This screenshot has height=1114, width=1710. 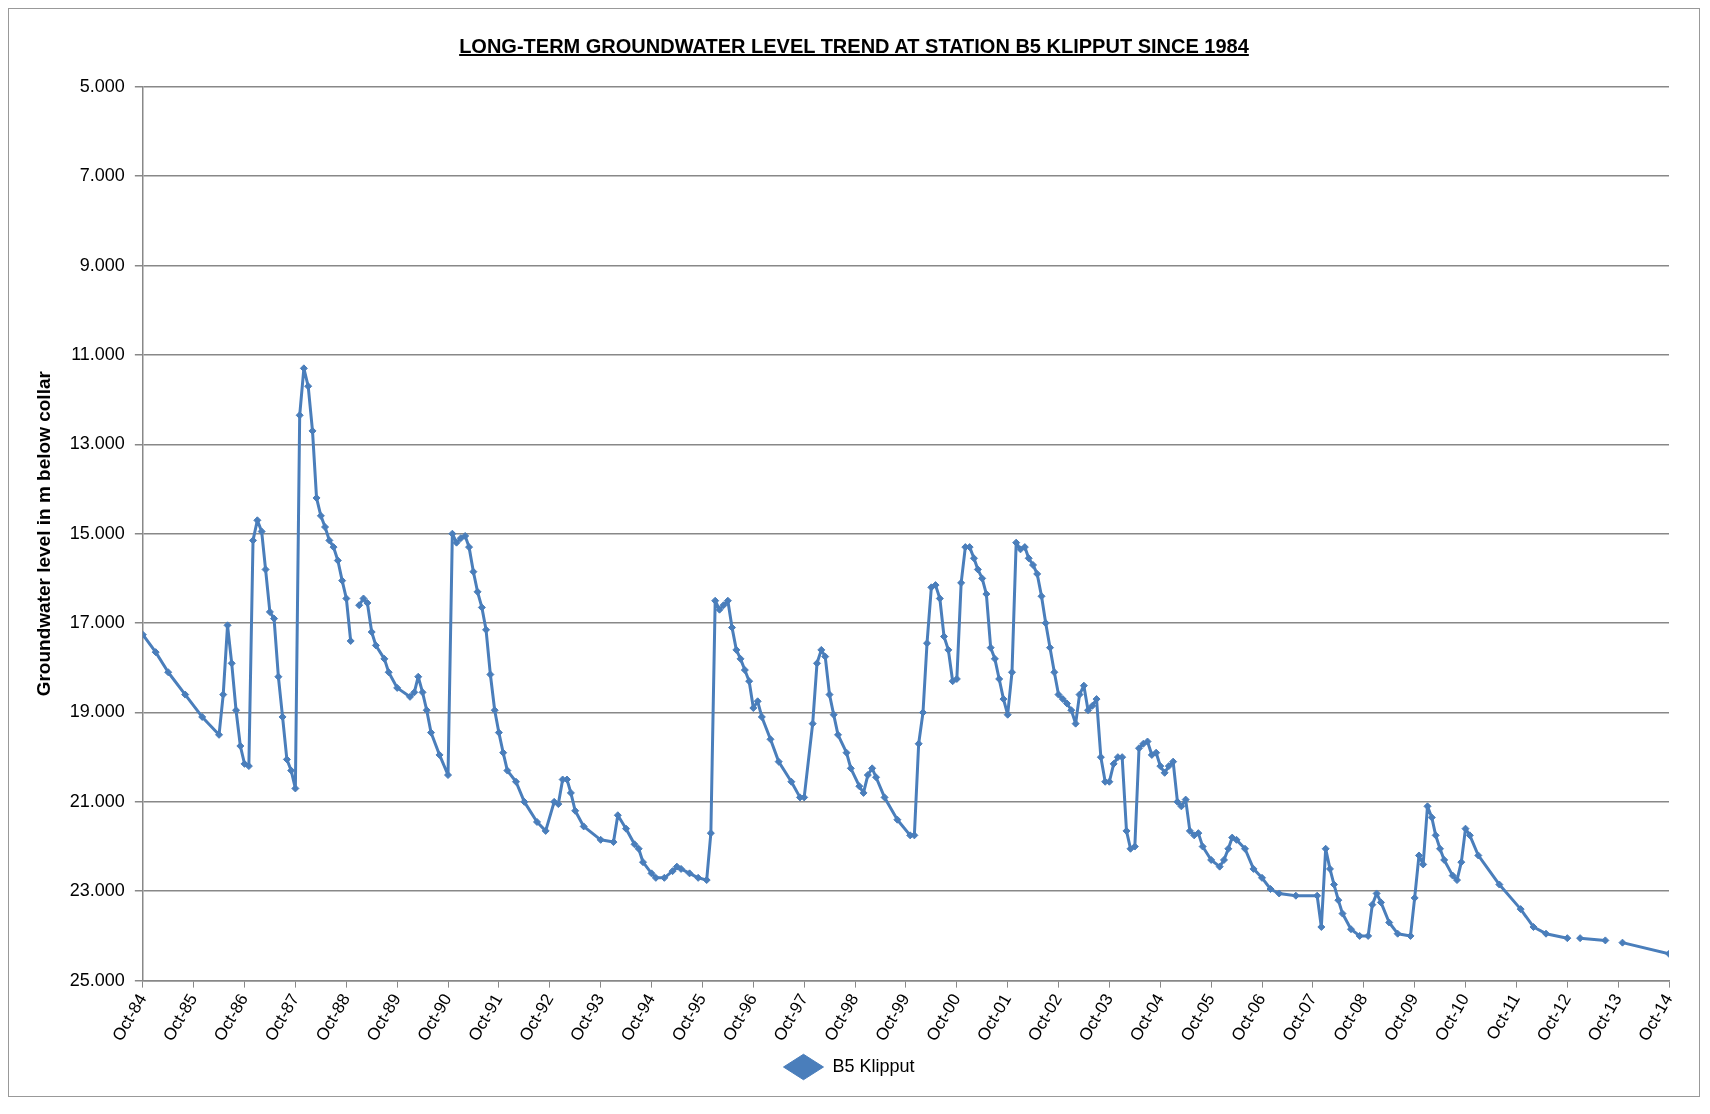 What do you see at coordinates (102, 85) in the screenshot?
I see `y-tick-label: 5.000` at bounding box center [102, 85].